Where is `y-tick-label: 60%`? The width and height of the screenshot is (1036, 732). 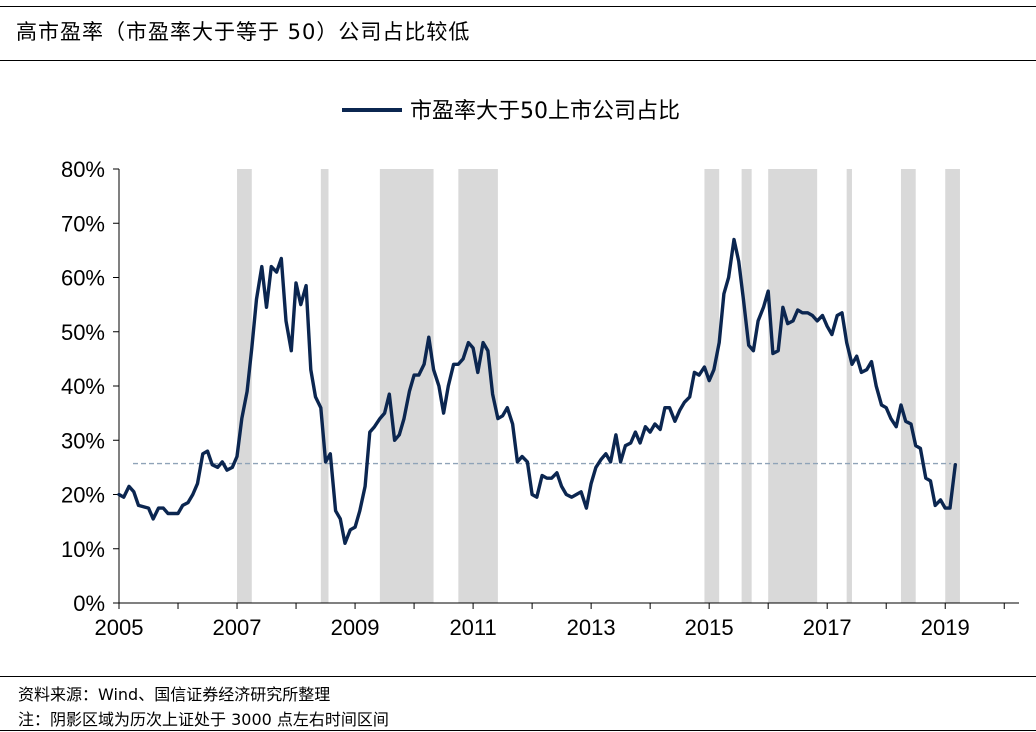 y-tick-label: 60% is located at coordinates (83, 278).